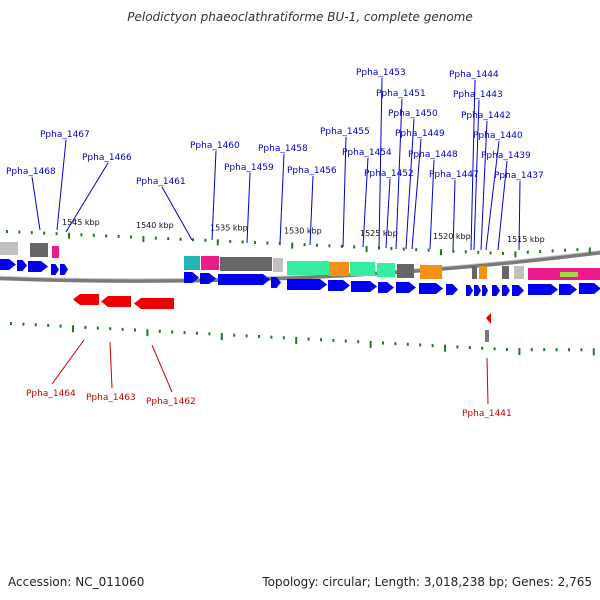  Describe the element at coordinates (506, 156) in the screenshot. I see `gene-label: Ppha_1439` at that location.